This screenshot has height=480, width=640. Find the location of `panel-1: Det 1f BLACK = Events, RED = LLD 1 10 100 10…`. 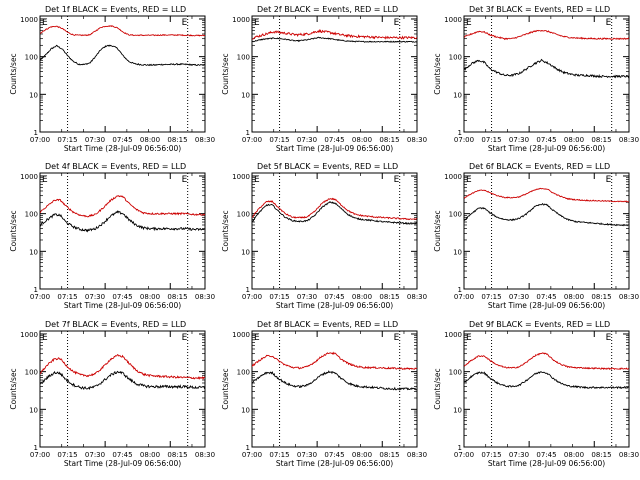

panel-1: Det 1f BLACK = Events, RED = LLD 1 10 100 10… is located at coordinates (112, 79).